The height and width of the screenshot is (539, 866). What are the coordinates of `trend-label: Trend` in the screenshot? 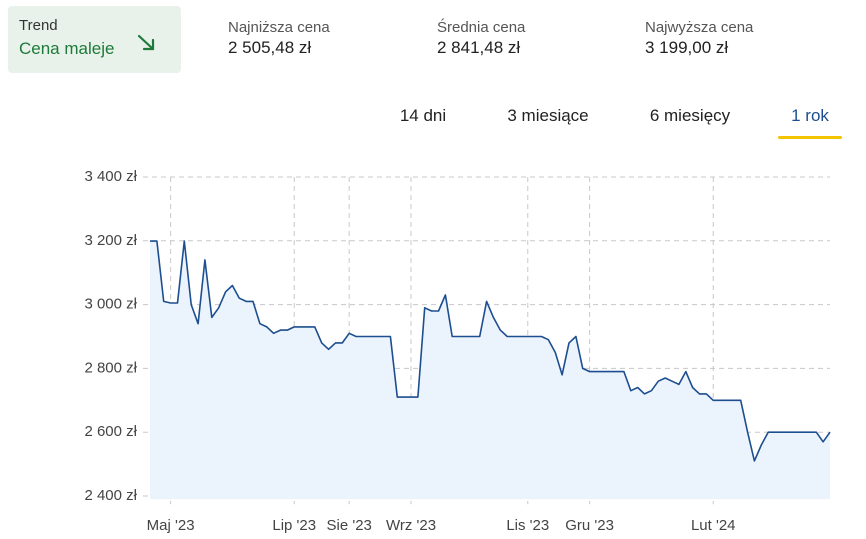 It's located at (38, 25).